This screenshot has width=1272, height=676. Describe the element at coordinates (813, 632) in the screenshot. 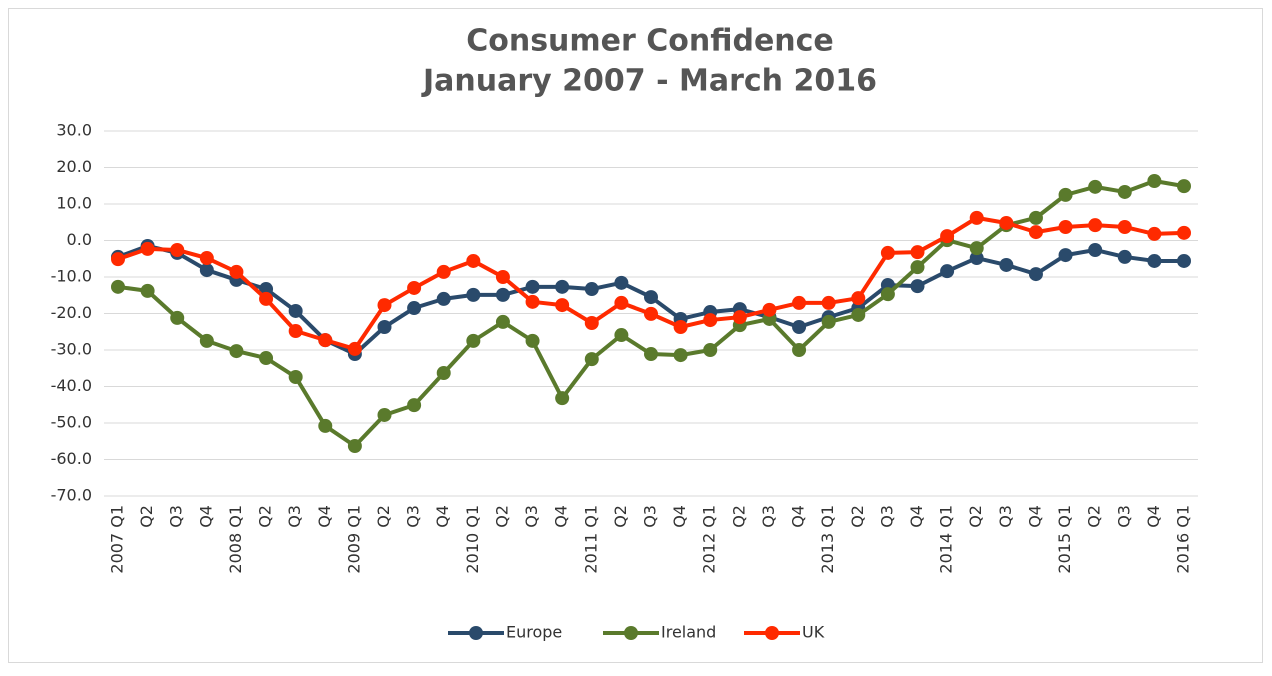

I see `legend-label: UK` at that location.